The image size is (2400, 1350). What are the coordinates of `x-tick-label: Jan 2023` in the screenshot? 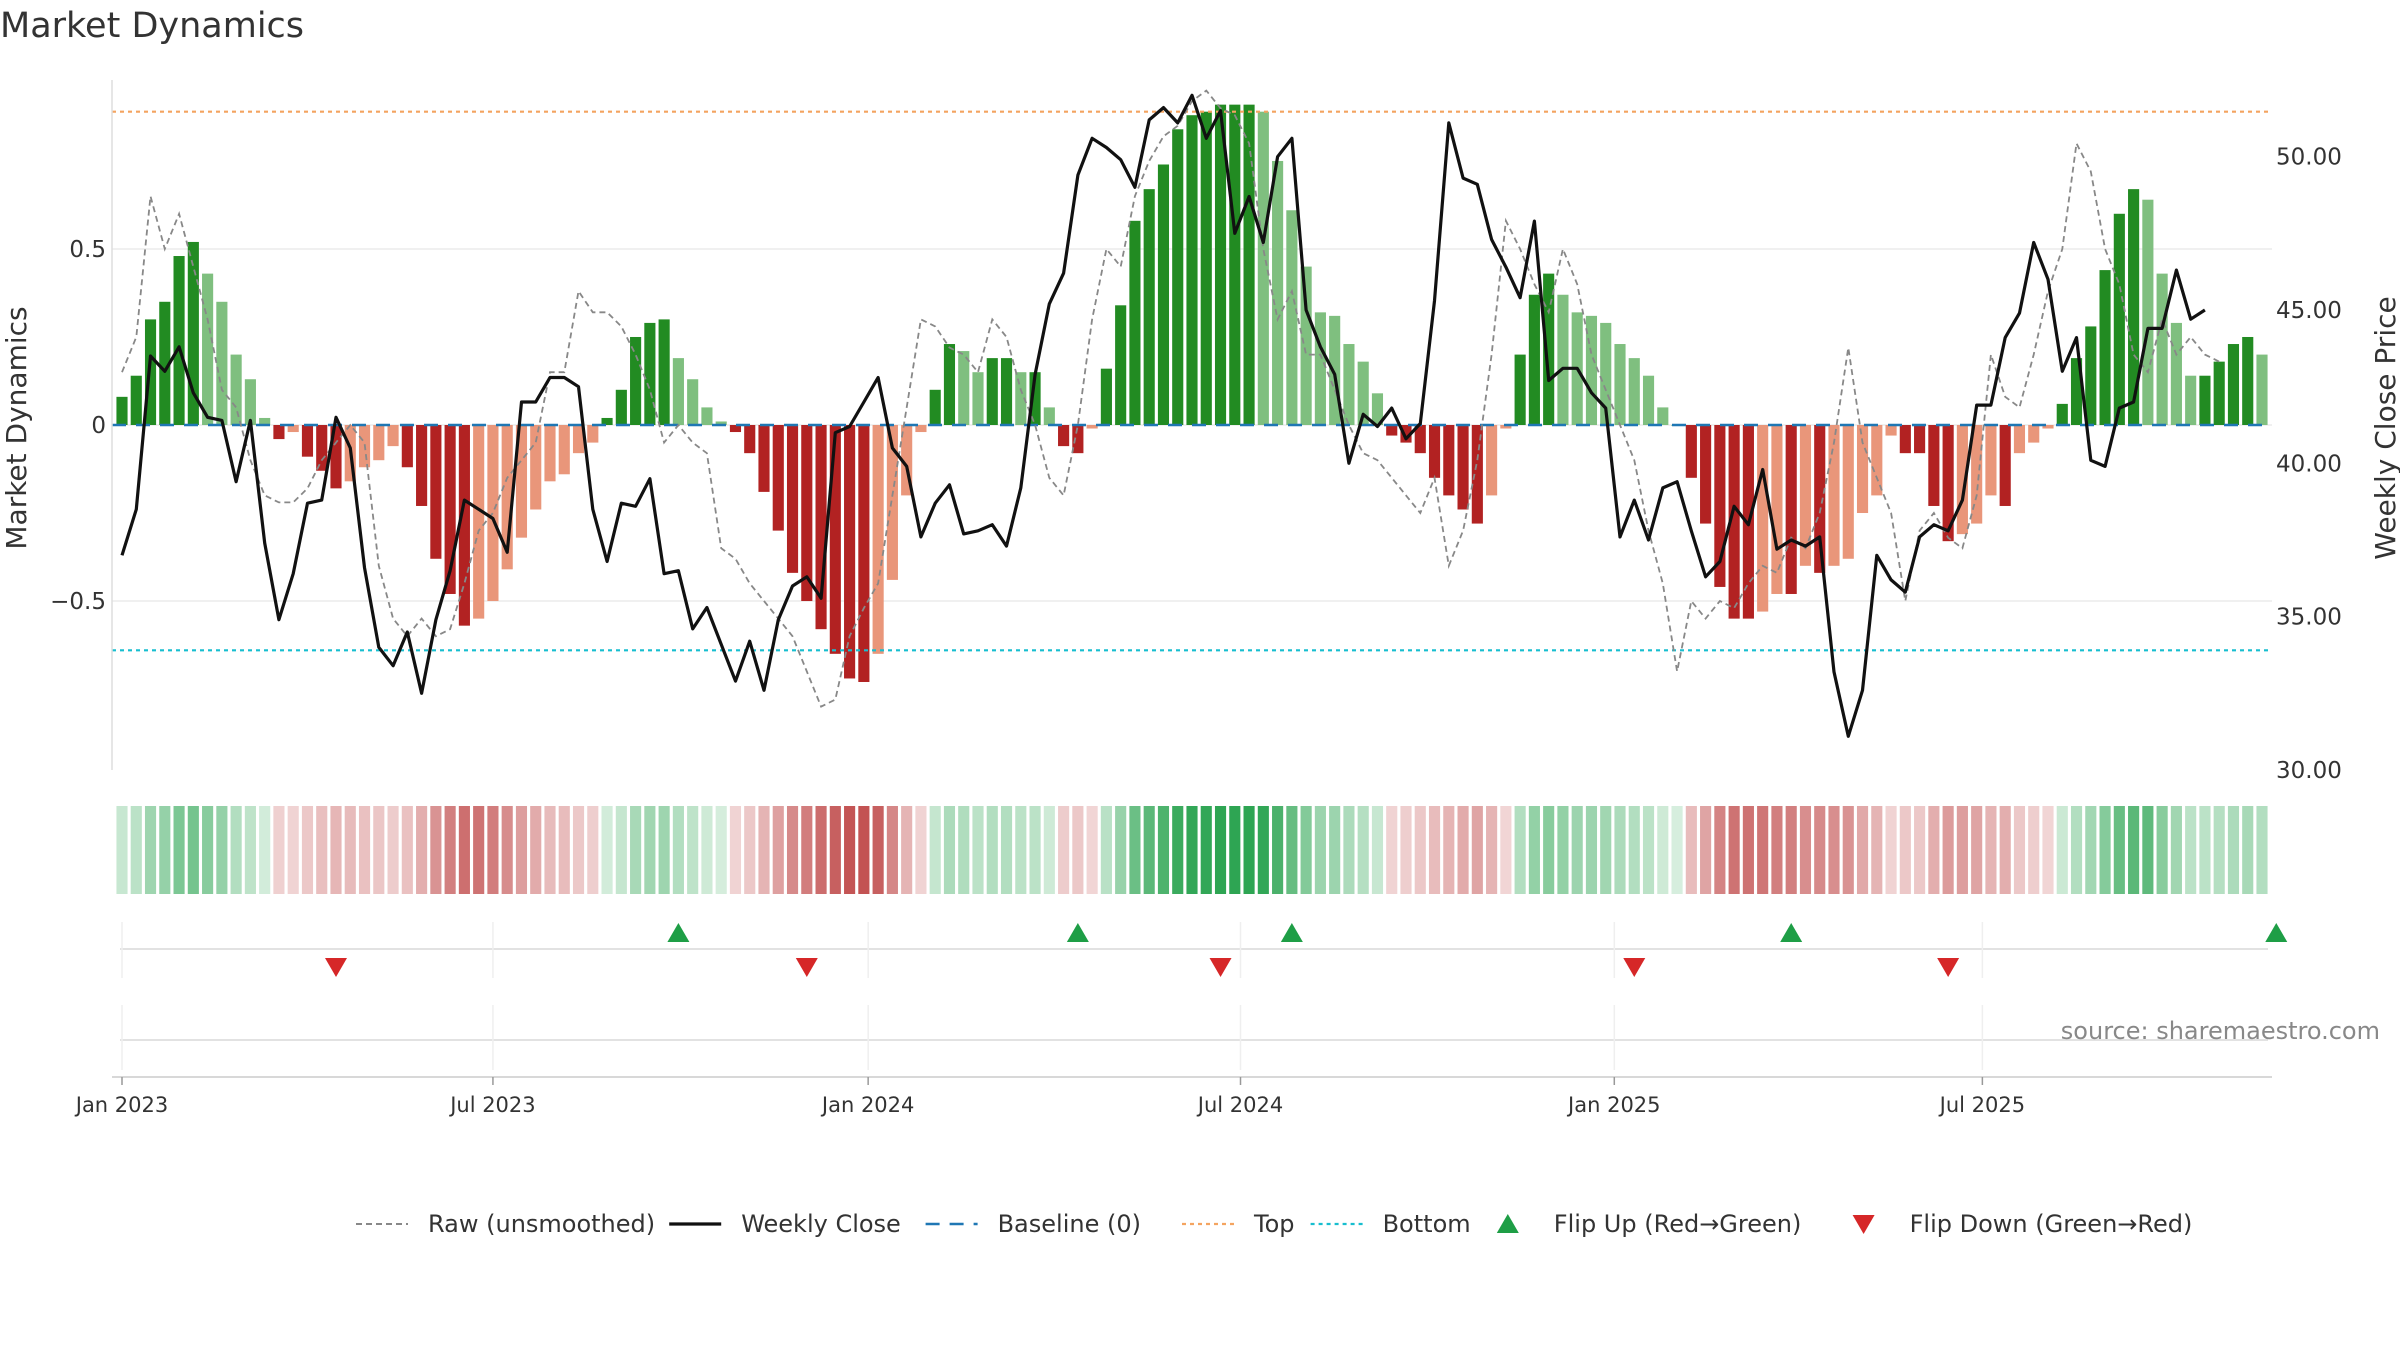 It's located at (121, 1105).